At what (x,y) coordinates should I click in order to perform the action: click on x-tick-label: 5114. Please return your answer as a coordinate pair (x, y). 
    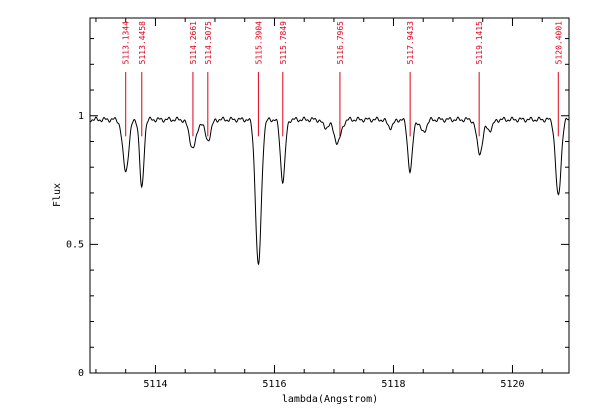
    Looking at the image, I should click on (155, 384).